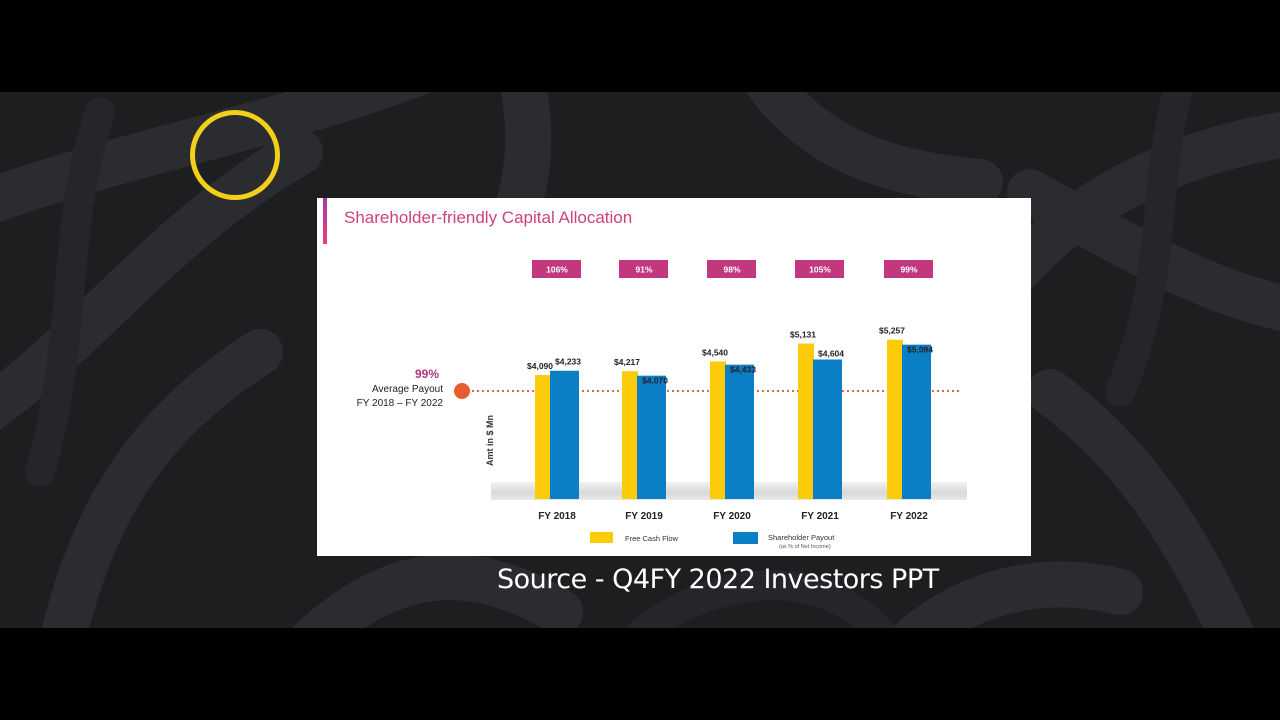 The height and width of the screenshot is (720, 1280). I want to click on letterbox-top, so click(640, 46).